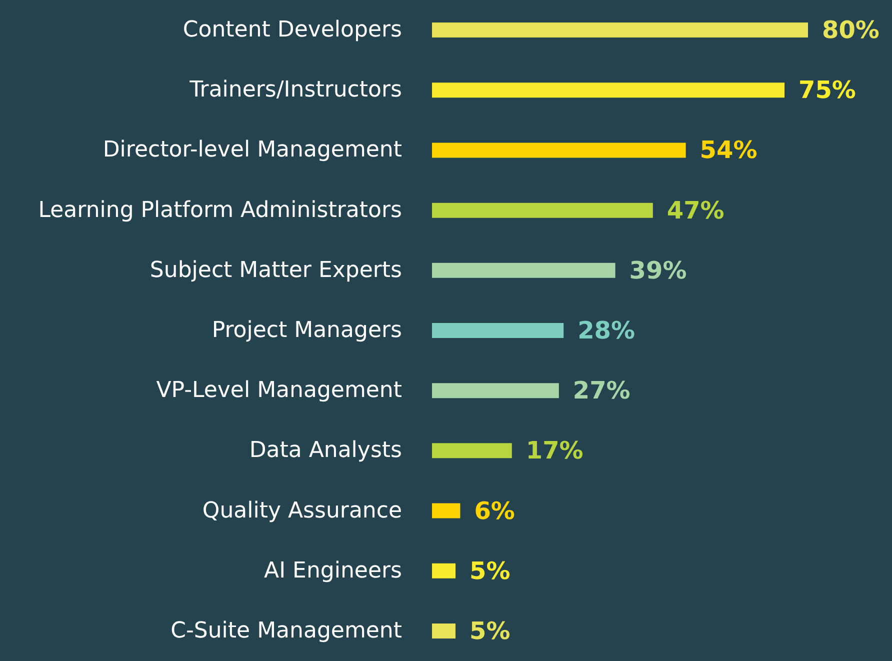 This screenshot has width=892, height=661. I want to click on data-label: 27%, so click(601, 390).